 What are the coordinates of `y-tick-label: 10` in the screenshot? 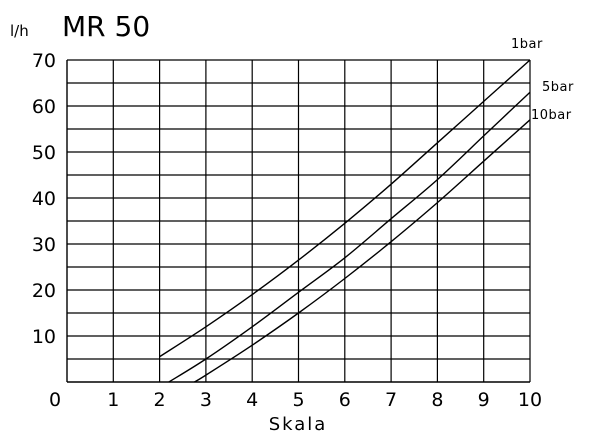 It's located at (44, 337).